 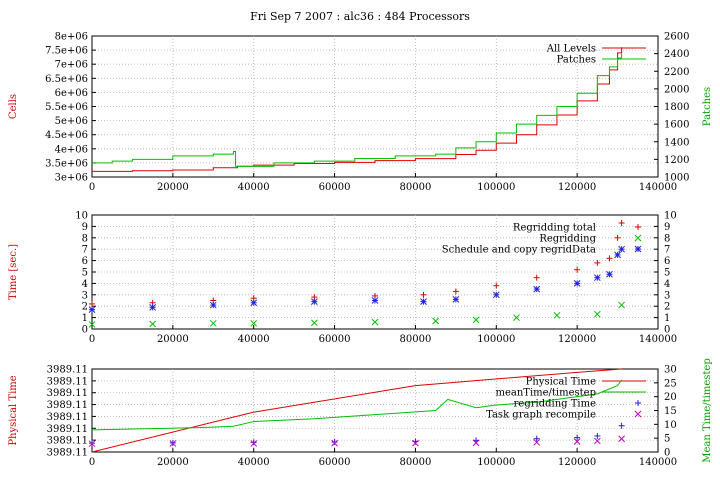 What do you see at coordinates (676, 160) in the screenshot?
I see `y2-tick-label: 1200` at bounding box center [676, 160].